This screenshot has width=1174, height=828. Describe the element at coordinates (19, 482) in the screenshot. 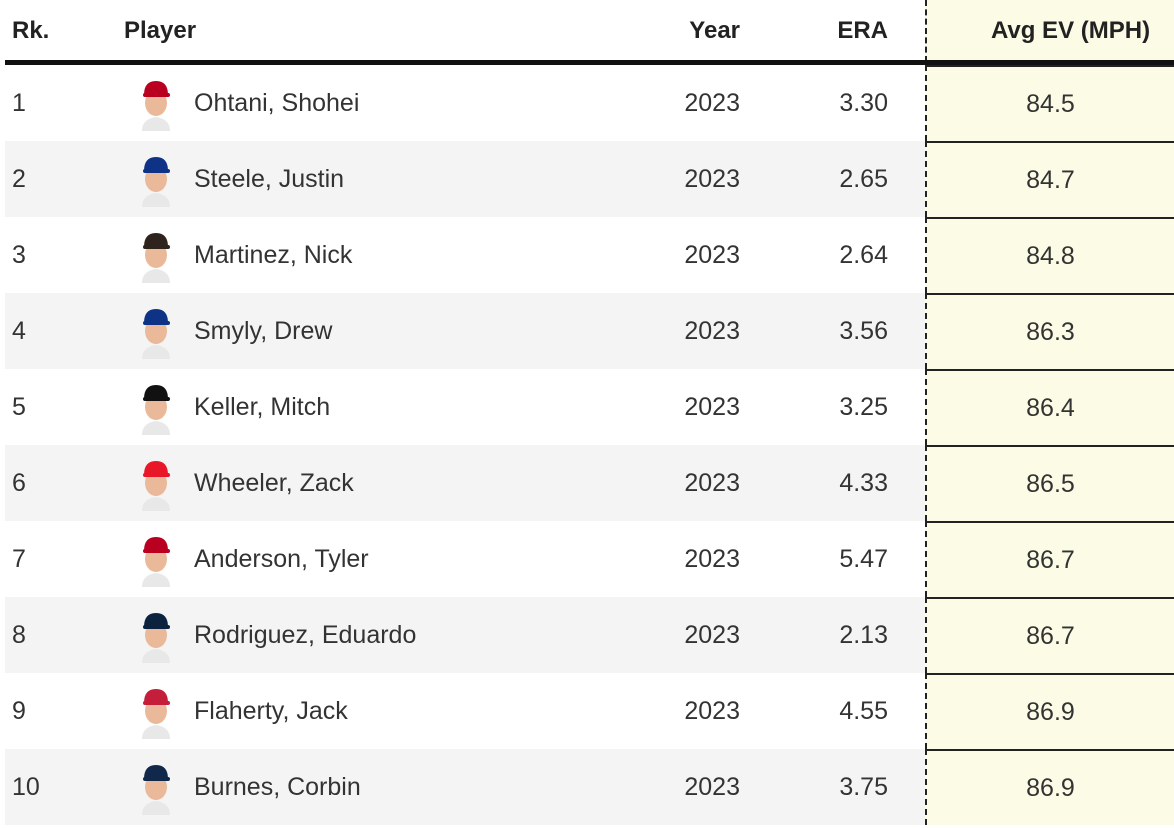

I see `table-cell: 6` at that location.